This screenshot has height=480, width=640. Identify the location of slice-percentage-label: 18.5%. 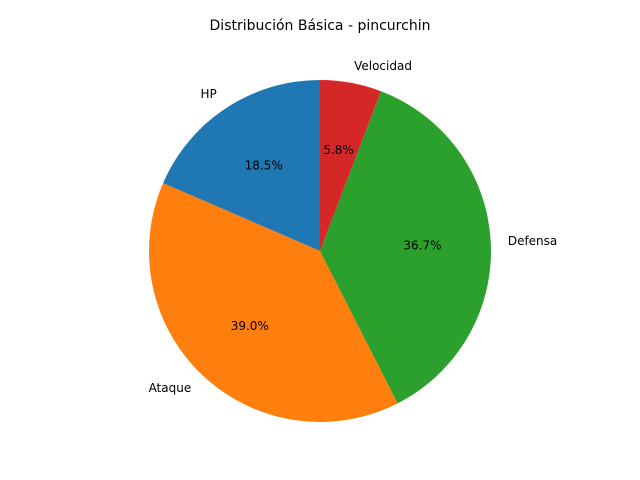
(264, 165).